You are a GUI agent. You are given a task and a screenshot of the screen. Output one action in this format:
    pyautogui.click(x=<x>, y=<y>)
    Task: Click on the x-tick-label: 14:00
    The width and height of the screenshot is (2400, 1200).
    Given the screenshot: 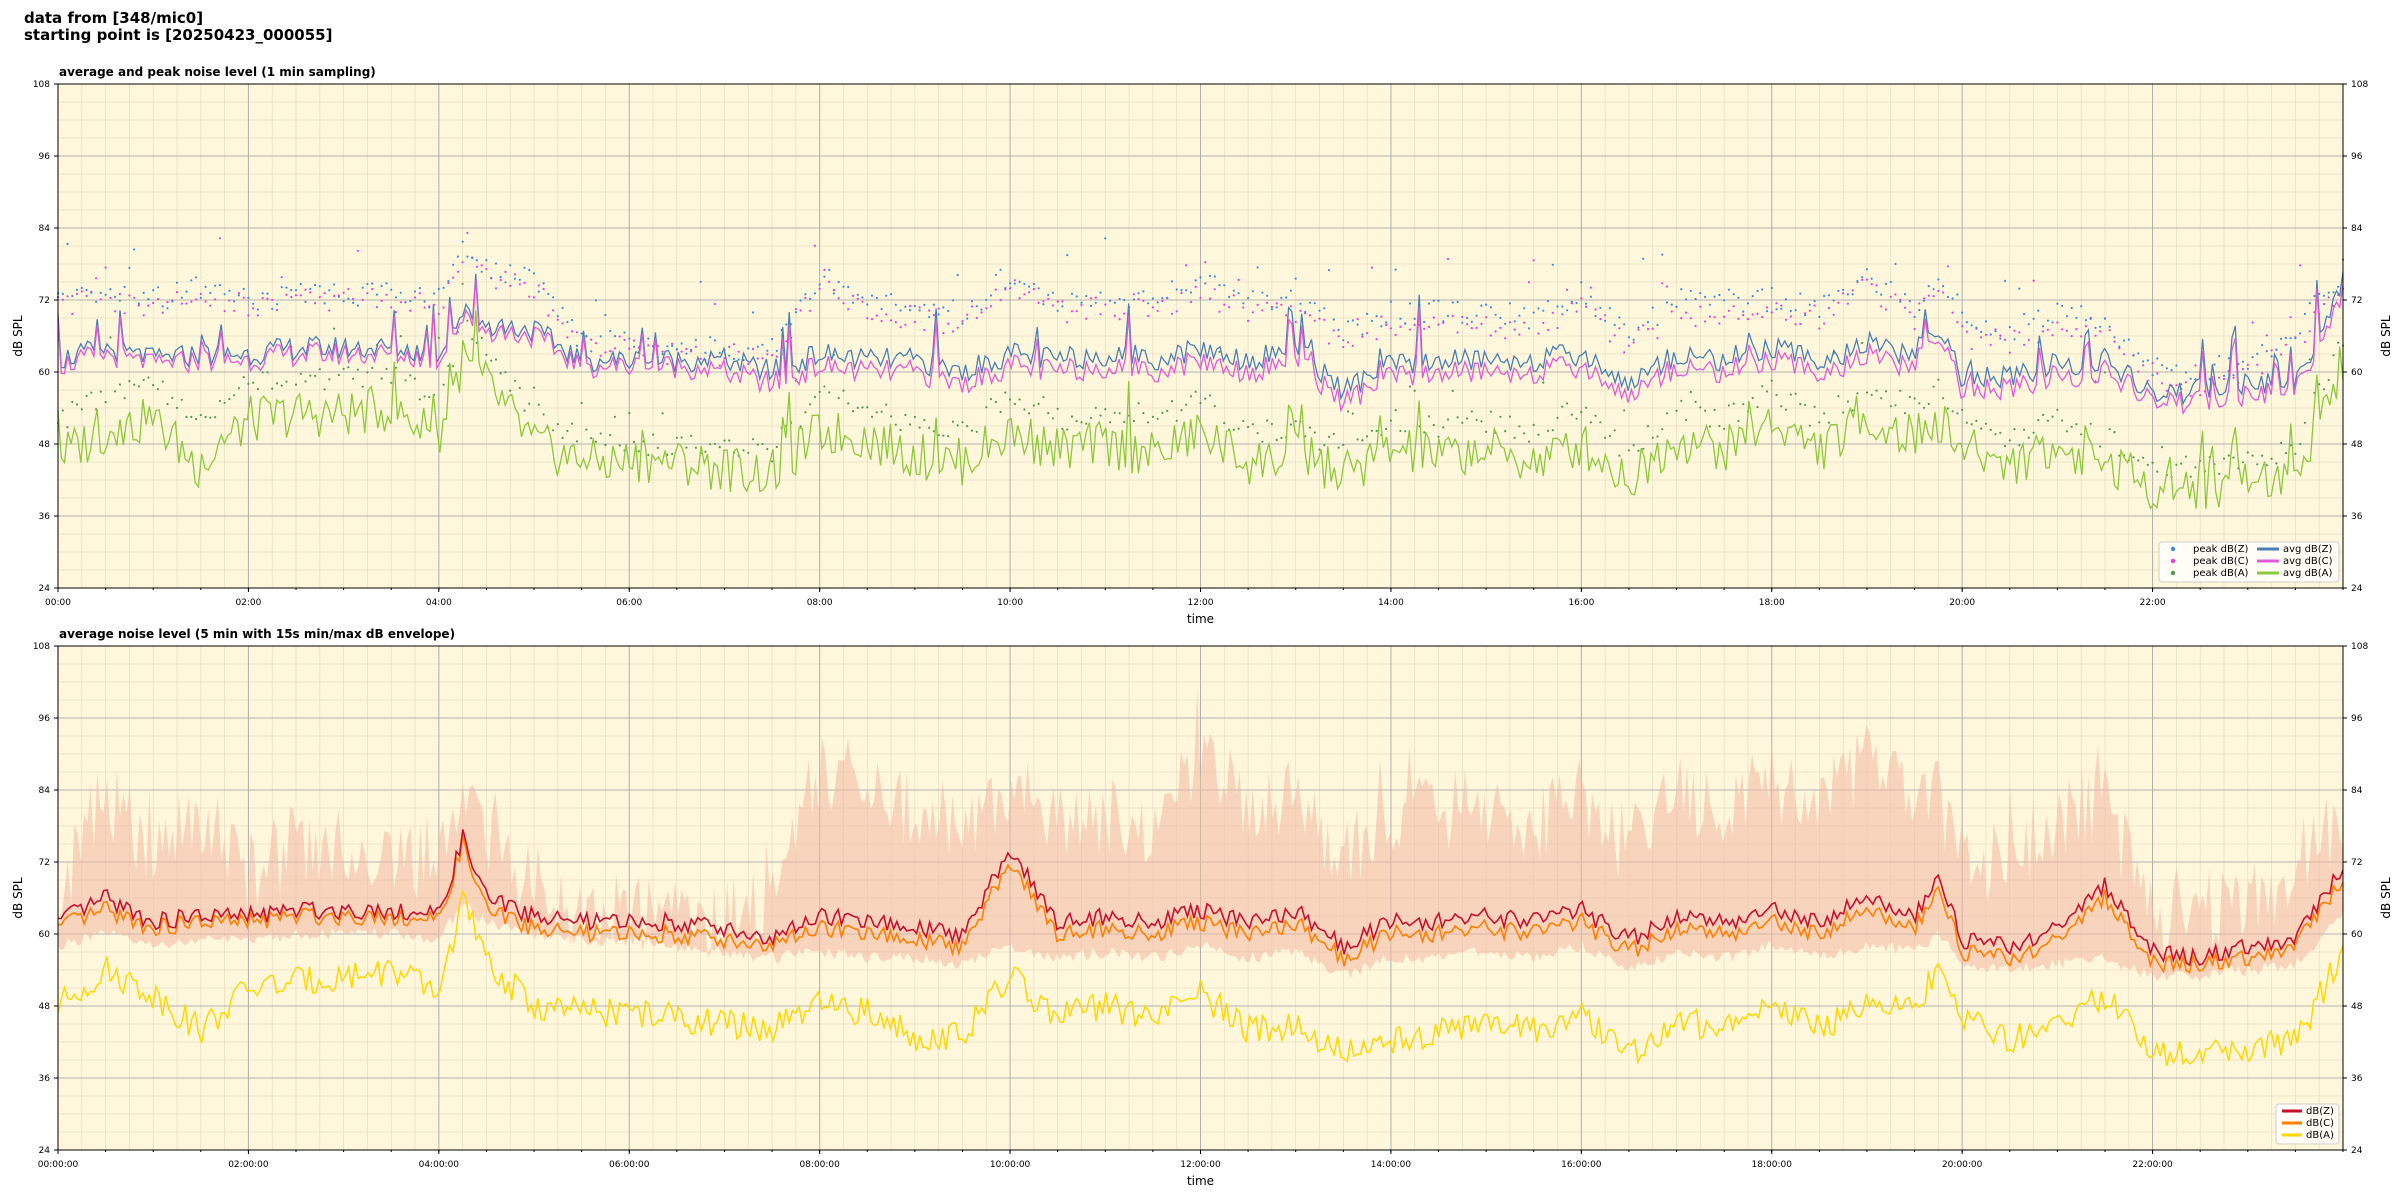 What is the action you would take?
    pyautogui.click(x=1391, y=603)
    